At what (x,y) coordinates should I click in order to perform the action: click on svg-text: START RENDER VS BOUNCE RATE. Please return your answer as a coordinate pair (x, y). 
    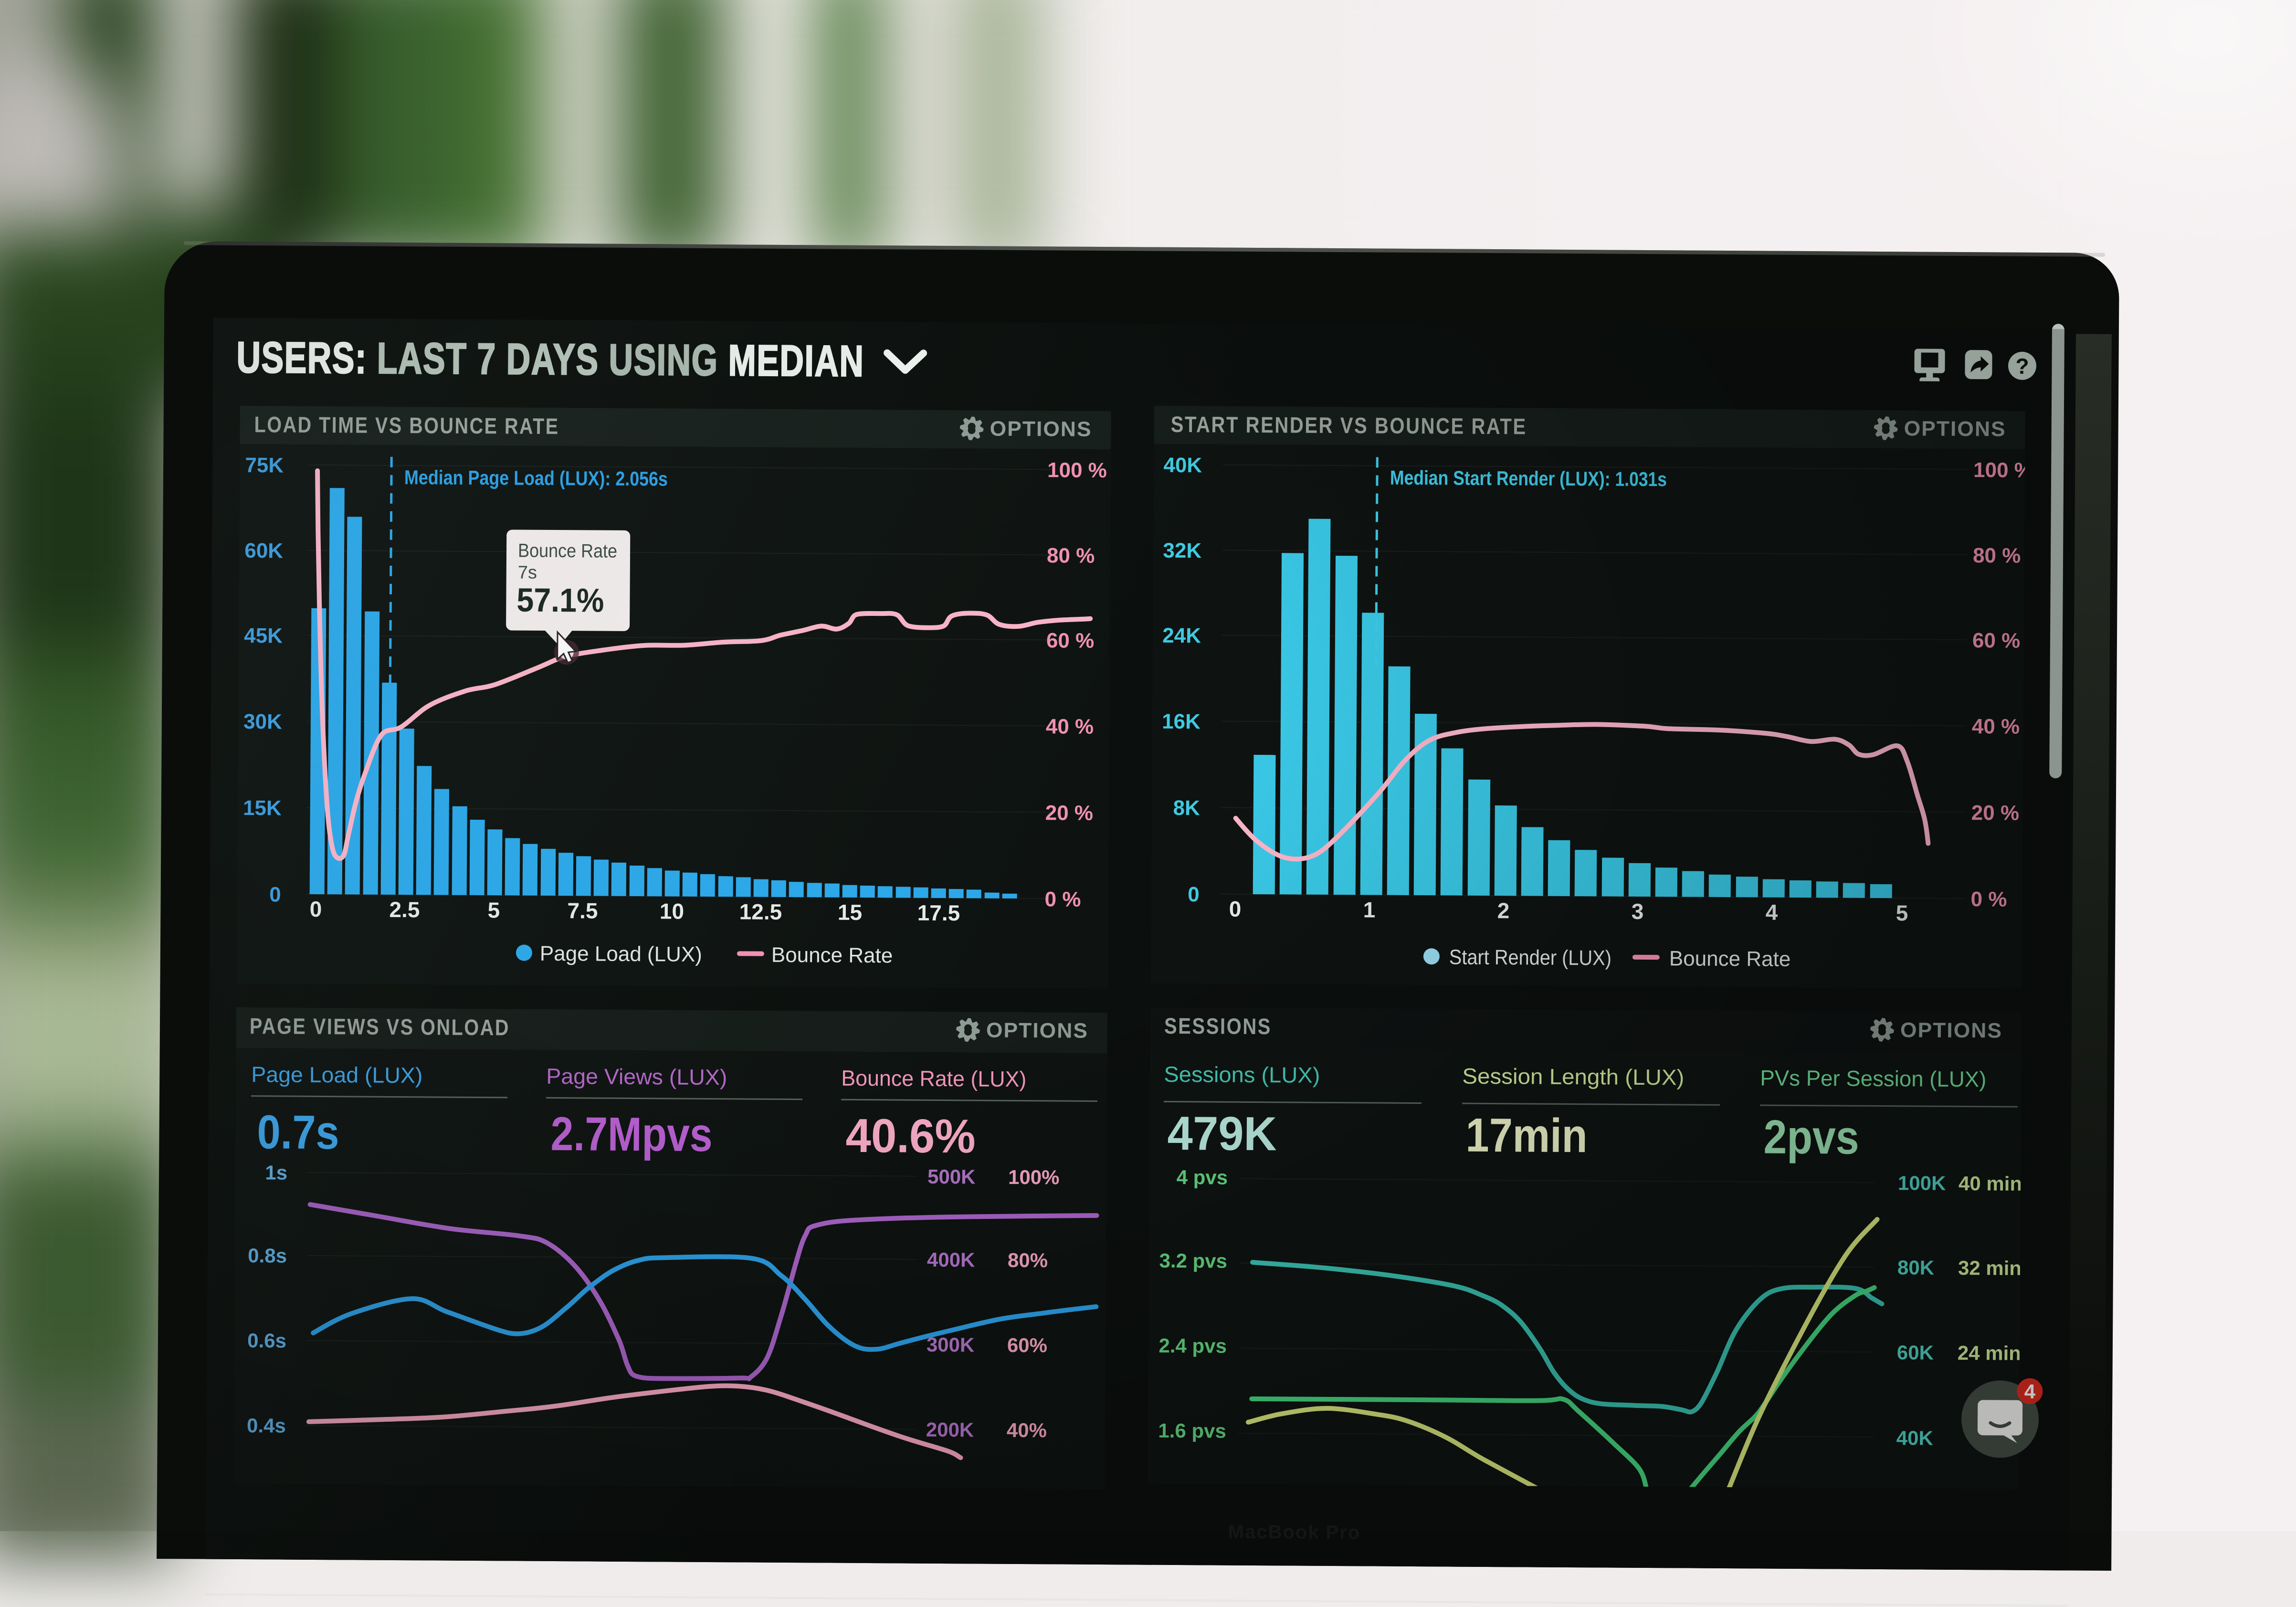
    Looking at the image, I should click on (1349, 426).